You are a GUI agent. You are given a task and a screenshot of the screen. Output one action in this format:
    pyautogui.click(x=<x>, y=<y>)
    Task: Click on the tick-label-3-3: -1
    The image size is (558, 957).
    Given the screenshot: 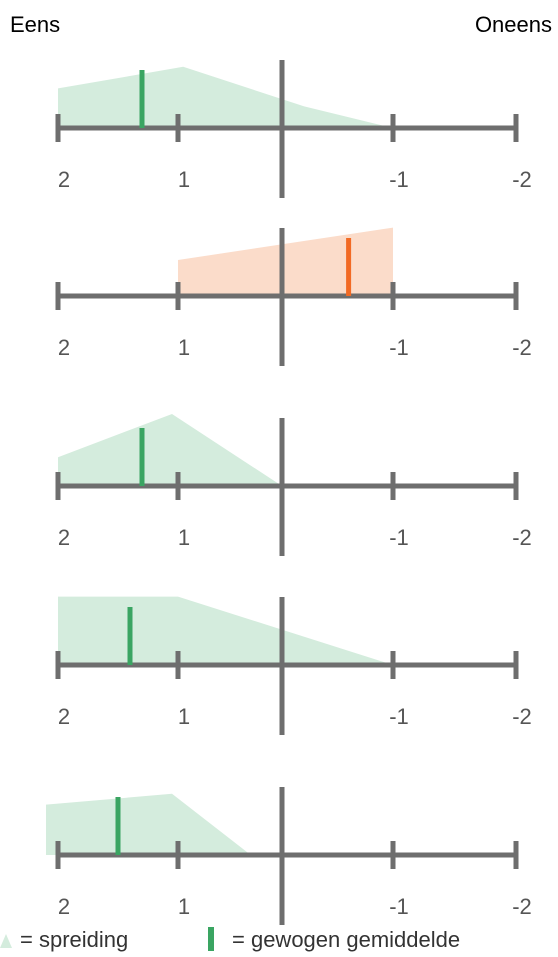 What is the action you would take?
    pyautogui.click(x=399, y=537)
    